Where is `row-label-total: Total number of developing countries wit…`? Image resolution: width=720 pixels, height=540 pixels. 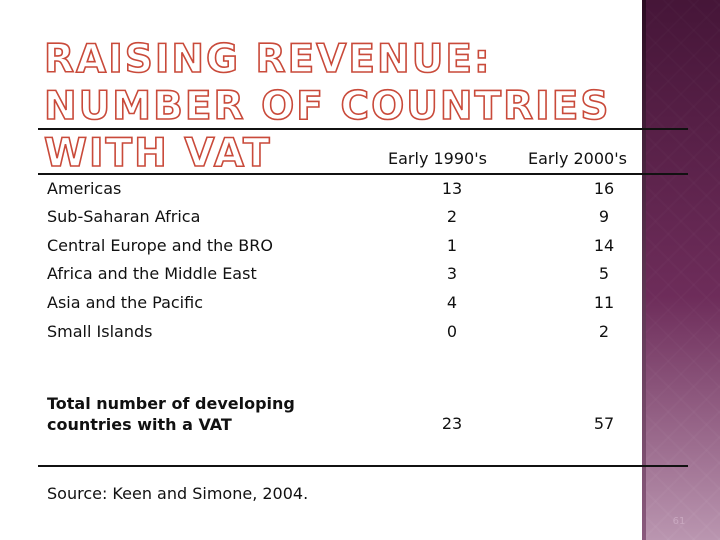 row-label-total: Total number of developing countries wit… is located at coordinates (171, 414).